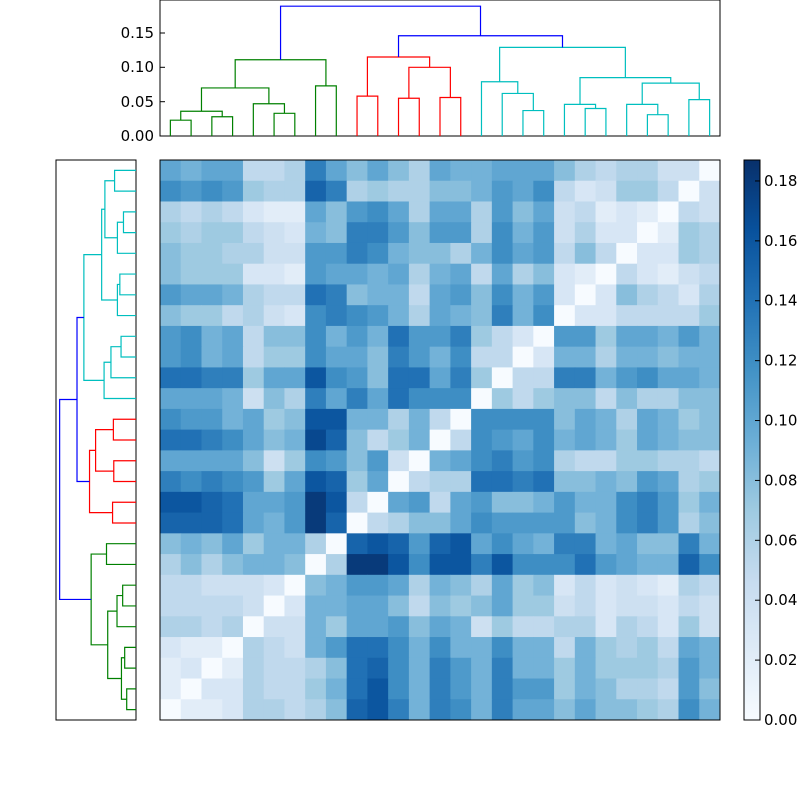 This screenshot has height=805, width=800. I want to click on colorbar-tick-label: 0.00, so click(780, 720).